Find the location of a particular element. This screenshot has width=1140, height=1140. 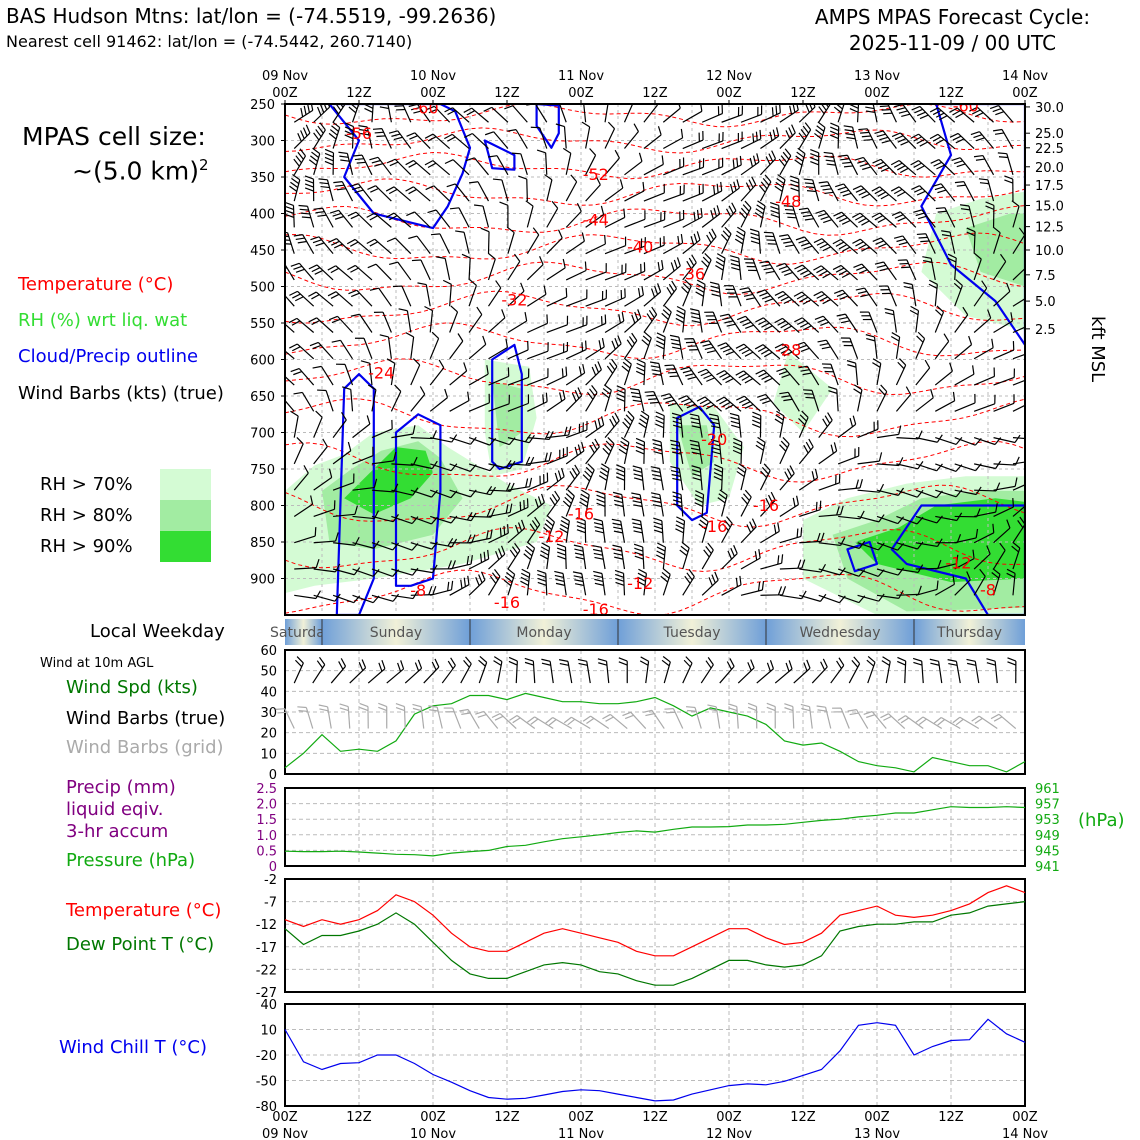

surface-wind-barb-feather is located at coordinates (529, 659).